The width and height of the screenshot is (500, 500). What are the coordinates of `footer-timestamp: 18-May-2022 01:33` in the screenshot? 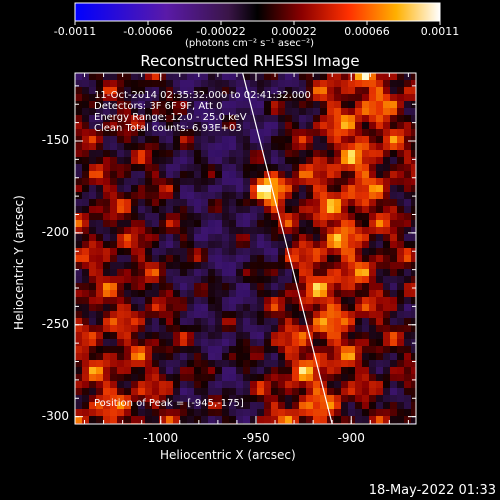 It's located at (432, 490).